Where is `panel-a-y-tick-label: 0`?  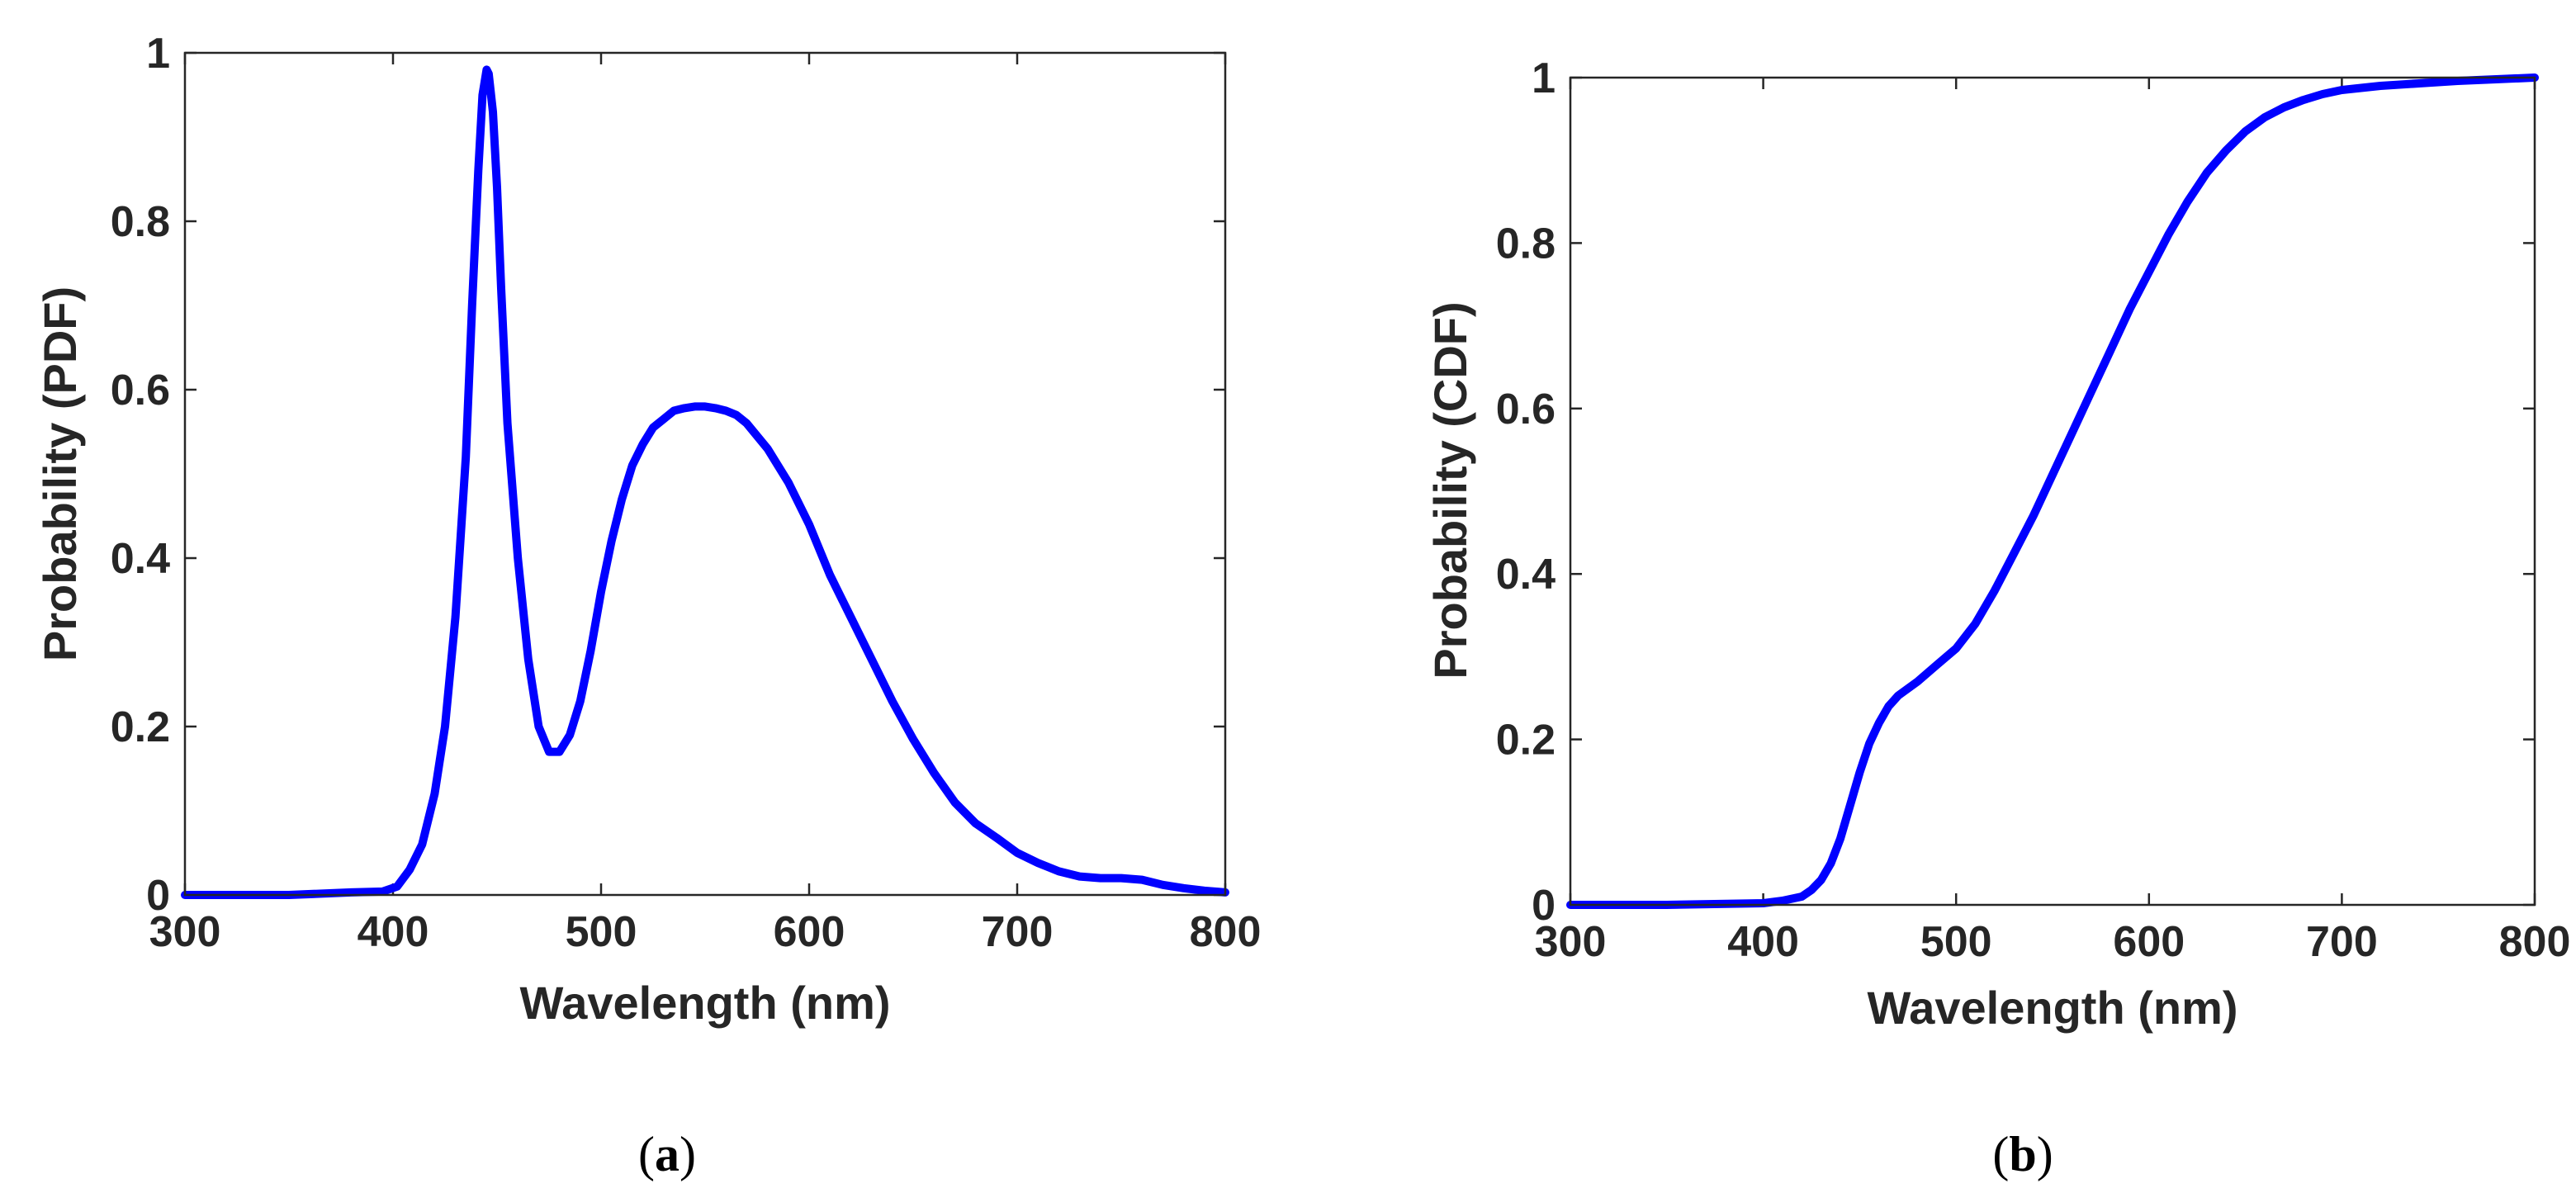
panel-a-y-tick-label: 0 is located at coordinates (158, 896).